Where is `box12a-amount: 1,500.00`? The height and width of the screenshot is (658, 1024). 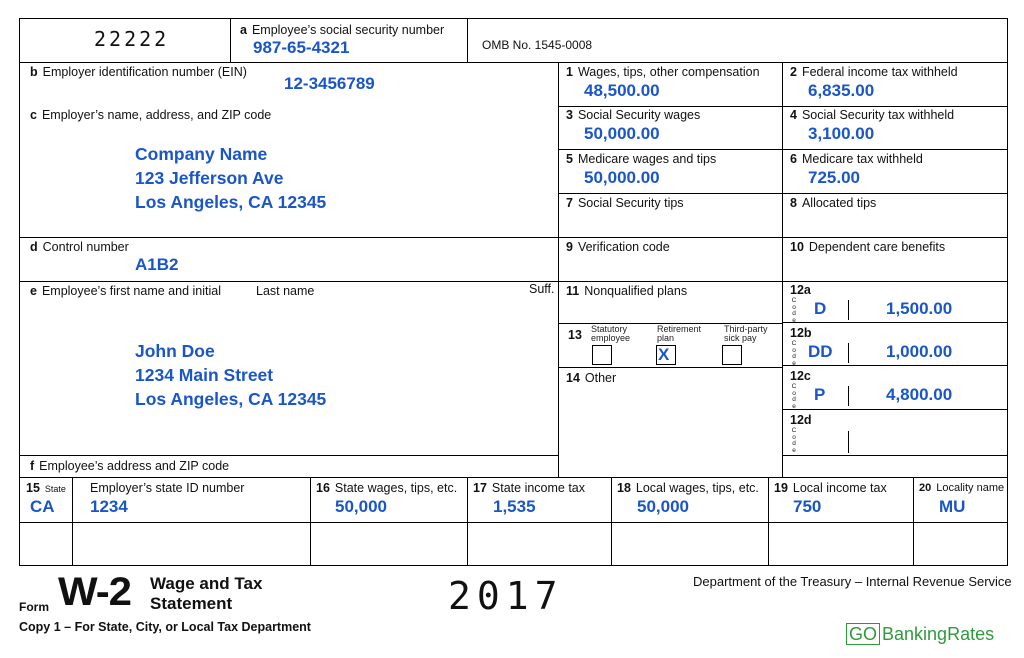 box12a-amount: 1,500.00 is located at coordinates (919, 308).